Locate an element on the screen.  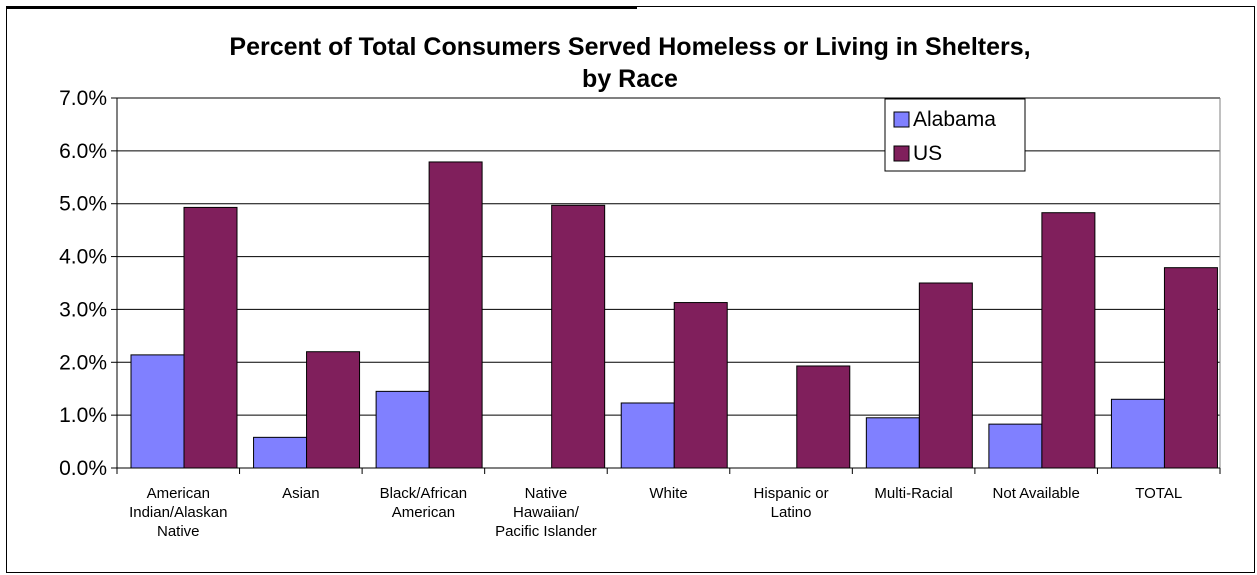
y-tick-label: 6.0% is located at coordinates (83, 151).